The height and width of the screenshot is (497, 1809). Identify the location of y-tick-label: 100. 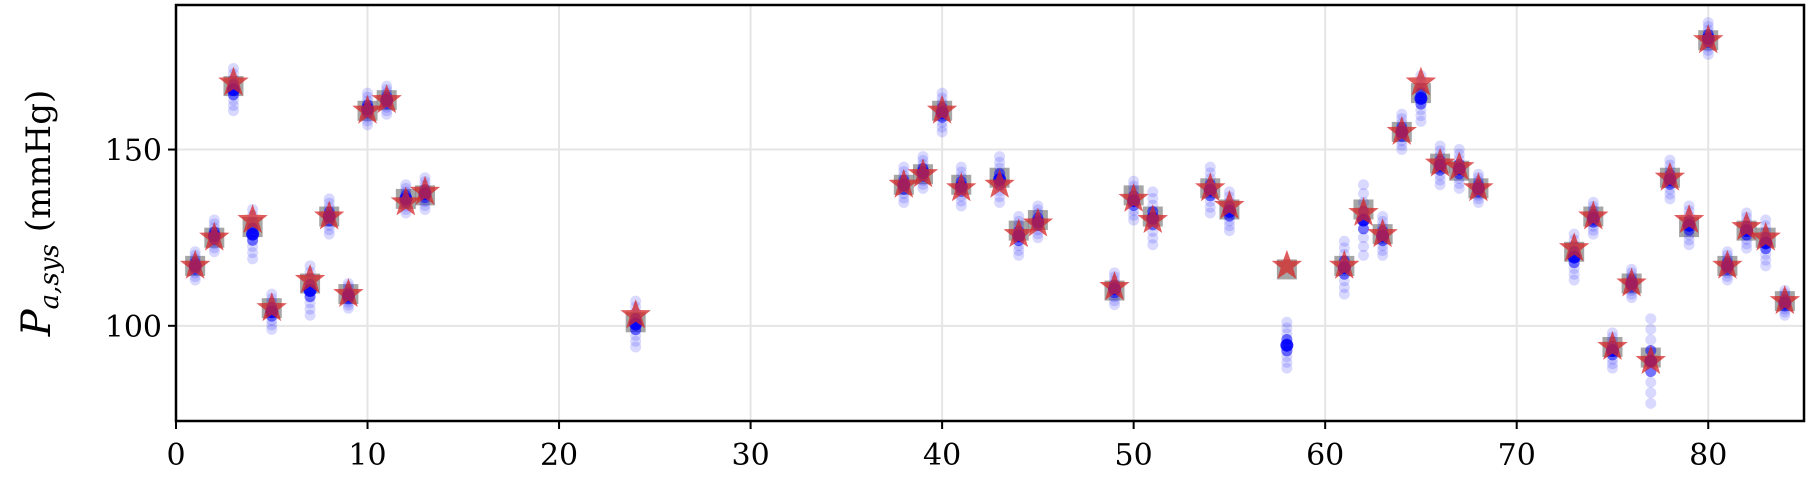
(133, 327).